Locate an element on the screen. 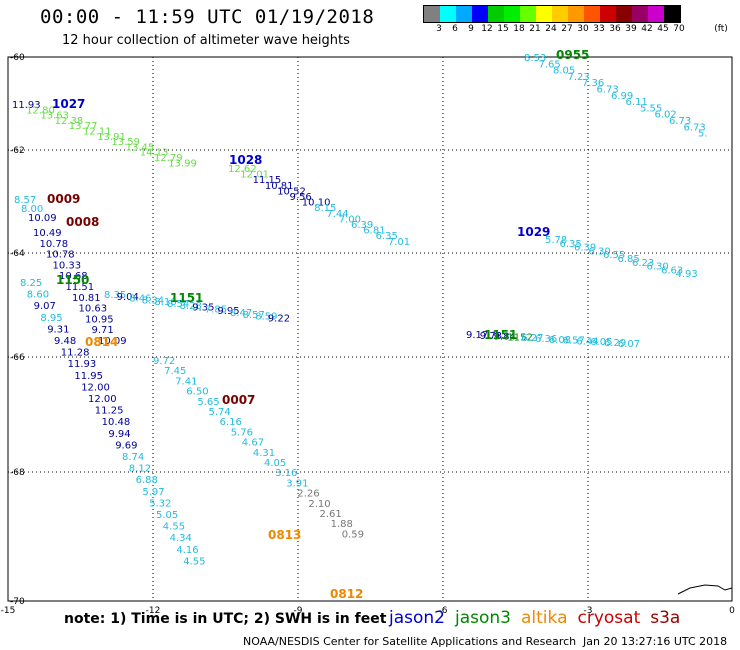 The image size is (740, 650). wave-height-value: 4.16 is located at coordinates (187, 550).